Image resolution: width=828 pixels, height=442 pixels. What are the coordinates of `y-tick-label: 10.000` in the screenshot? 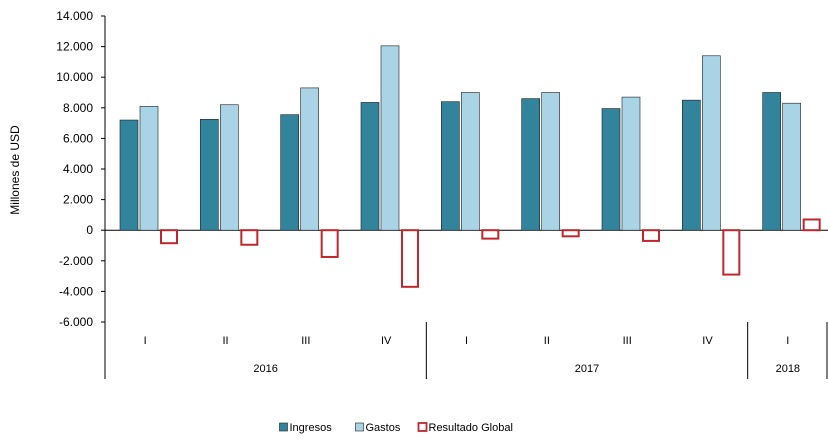 It's located at (74, 77).